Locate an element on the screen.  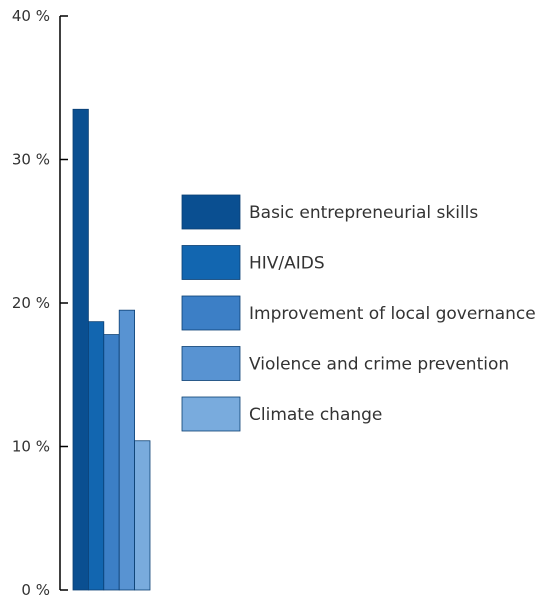
legend-label: HIV/AIDS is located at coordinates (287, 264).